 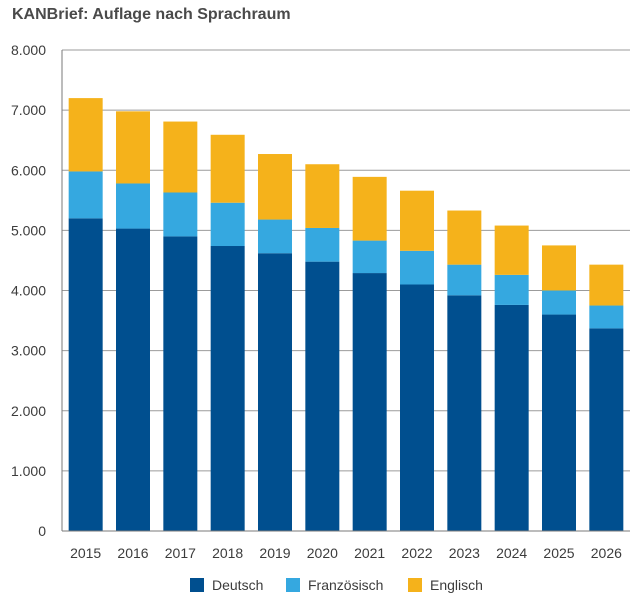 What do you see at coordinates (511, 553) in the screenshot?
I see `x-tick-label: 2024` at bounding box center [511, 553].